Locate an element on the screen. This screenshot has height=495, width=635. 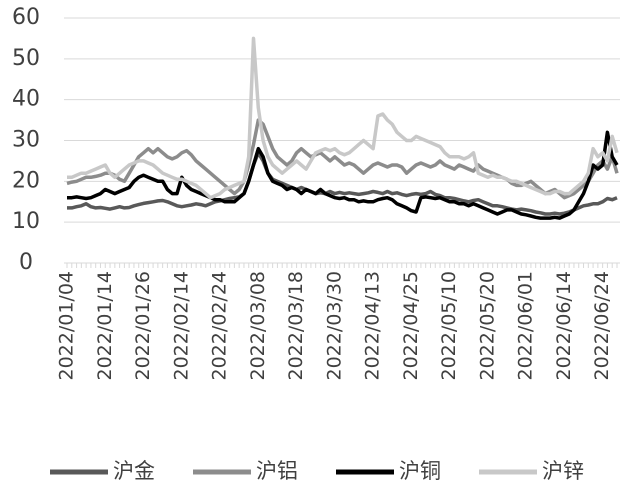
y-tick-label: 0 is located at coordinates (26, 262).